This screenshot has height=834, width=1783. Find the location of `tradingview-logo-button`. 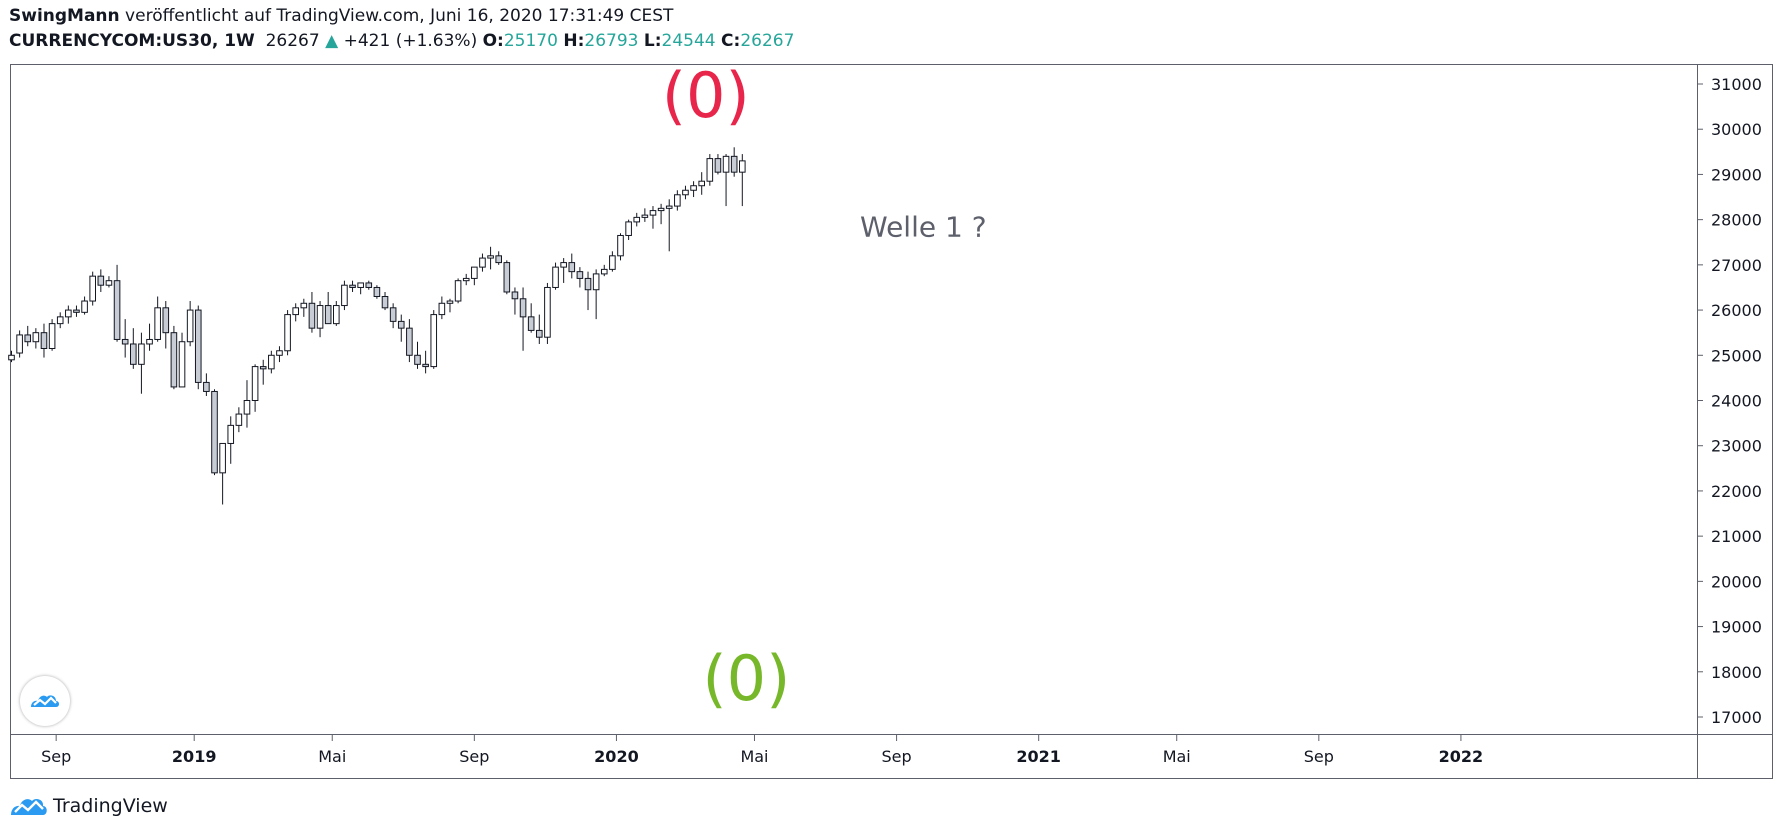

tradingview-logo-button is located at coordinates (45, 701).